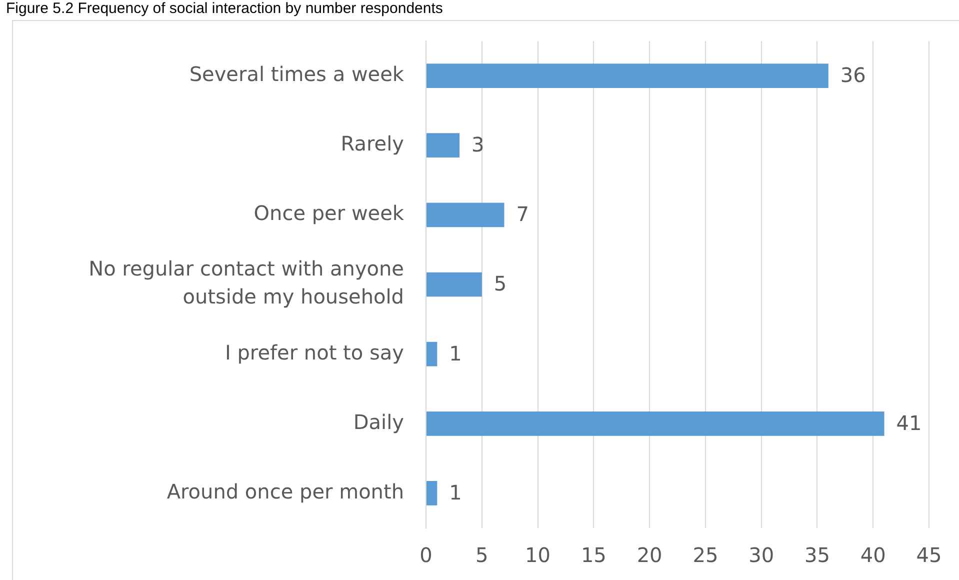  I want to click on x-tick-label: 25, so click(705, 555).